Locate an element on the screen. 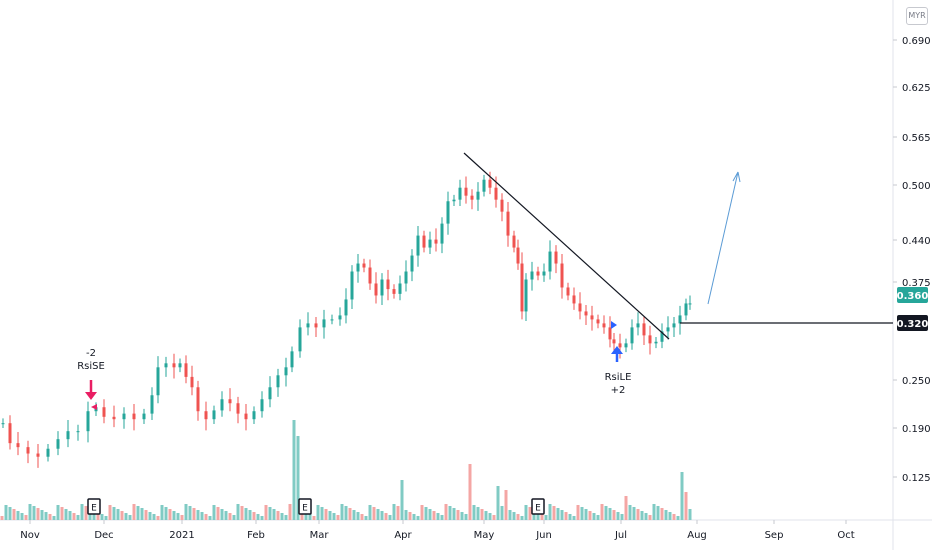 Image resolution: width=932 pixels, height=554 pixels. x-tick-label: Dec is located at coordinates (103, 535).